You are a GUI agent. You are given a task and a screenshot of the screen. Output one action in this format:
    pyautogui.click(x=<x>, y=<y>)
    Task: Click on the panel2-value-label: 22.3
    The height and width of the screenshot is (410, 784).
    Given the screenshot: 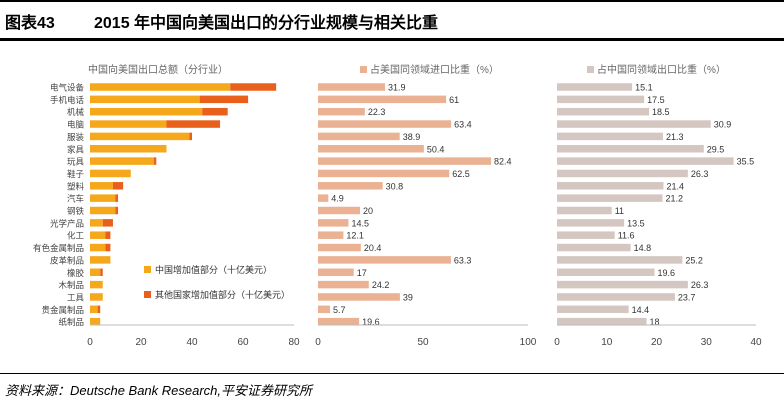 What is the action you would take?
    pyautogui.click(x=377, y=112)
    